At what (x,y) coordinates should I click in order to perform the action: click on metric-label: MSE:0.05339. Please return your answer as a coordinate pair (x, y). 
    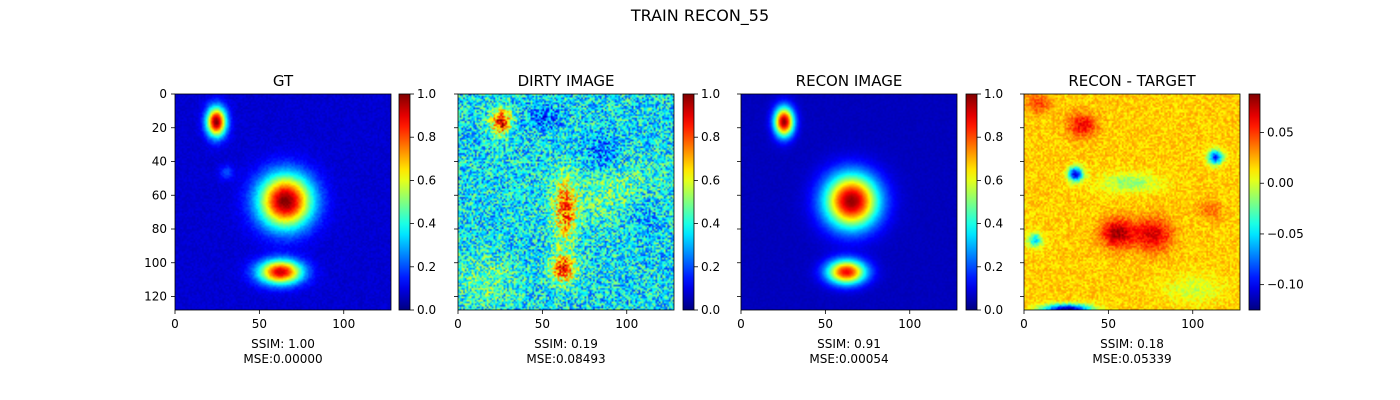
    Looking at the image, I should click on (1131, 359).